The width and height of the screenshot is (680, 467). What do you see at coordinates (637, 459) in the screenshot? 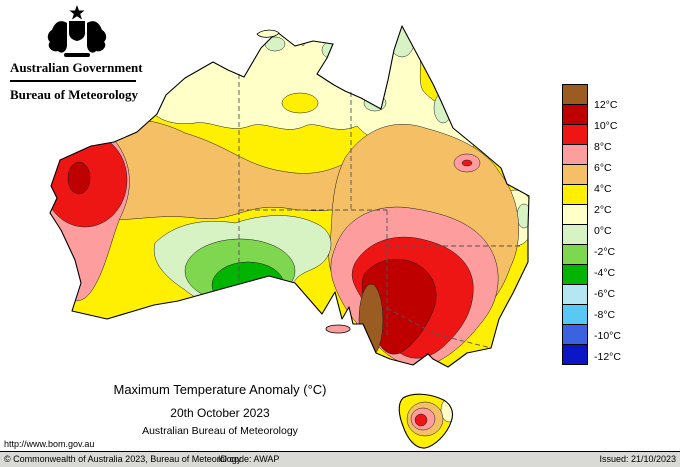
I see `footer-issued: Issued: 21/10/2023` at bounding box center [637, 459].